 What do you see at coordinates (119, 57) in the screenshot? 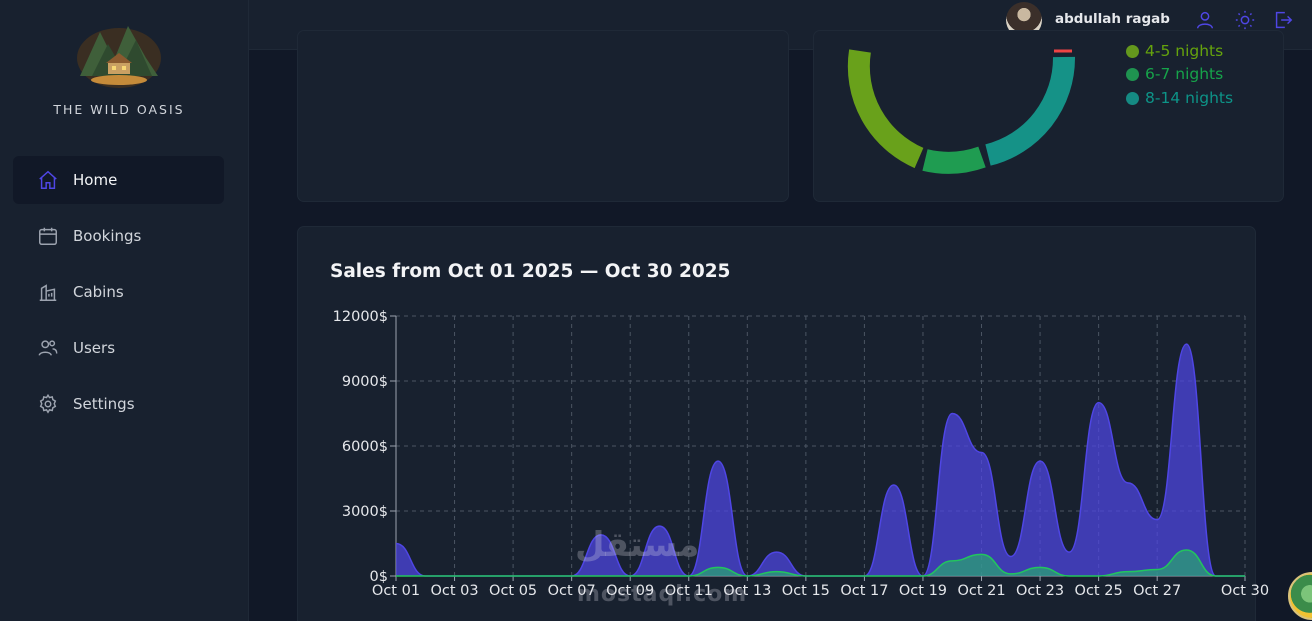
I see `logo-icon` at bounding box center [119, 57].